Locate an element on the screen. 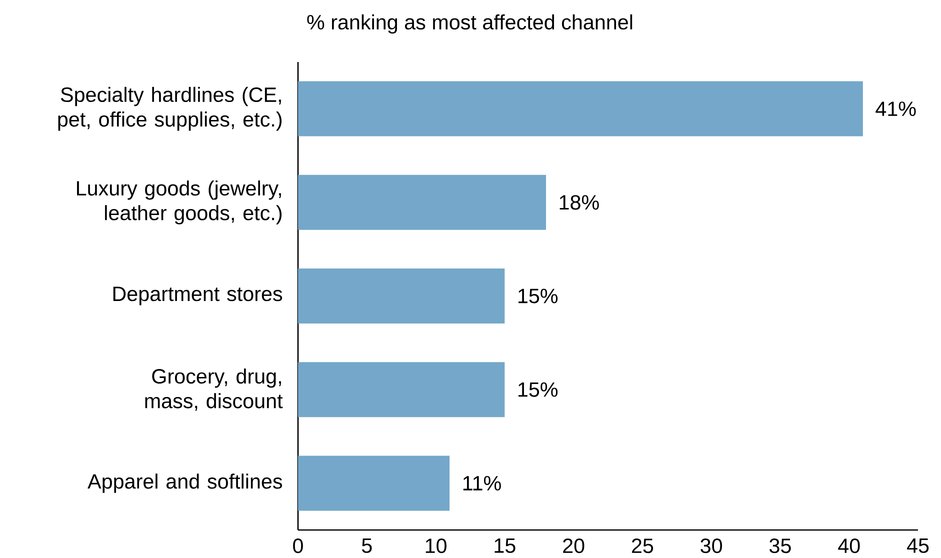 The width and height of the screenshot is (941, 558). y-tick-label: Grocery, drug, mass, discount is located at coordinates (214, 389).